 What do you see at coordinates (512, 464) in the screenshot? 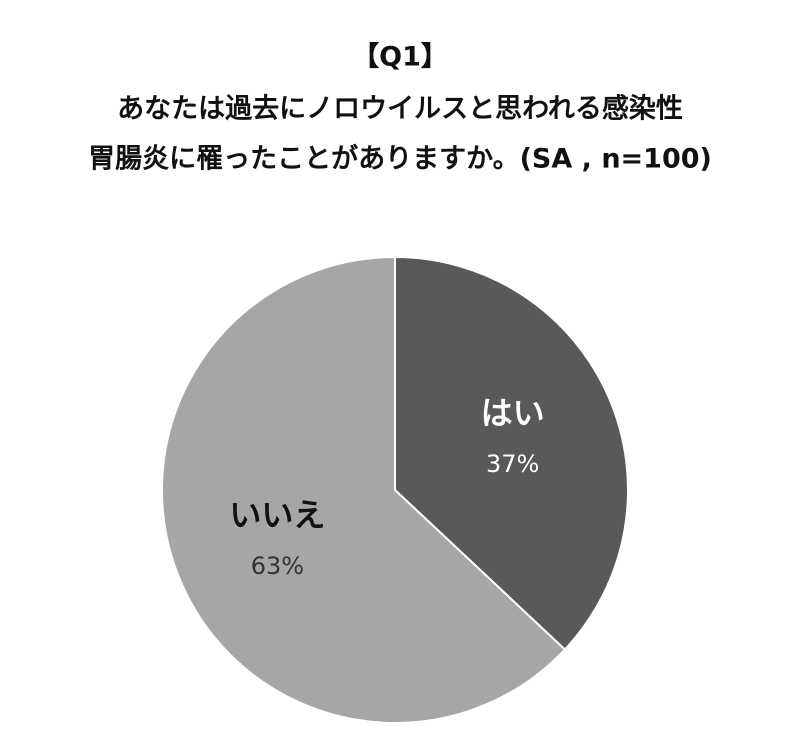
I see `value-label: 37%` at bounding box center [512, 464].